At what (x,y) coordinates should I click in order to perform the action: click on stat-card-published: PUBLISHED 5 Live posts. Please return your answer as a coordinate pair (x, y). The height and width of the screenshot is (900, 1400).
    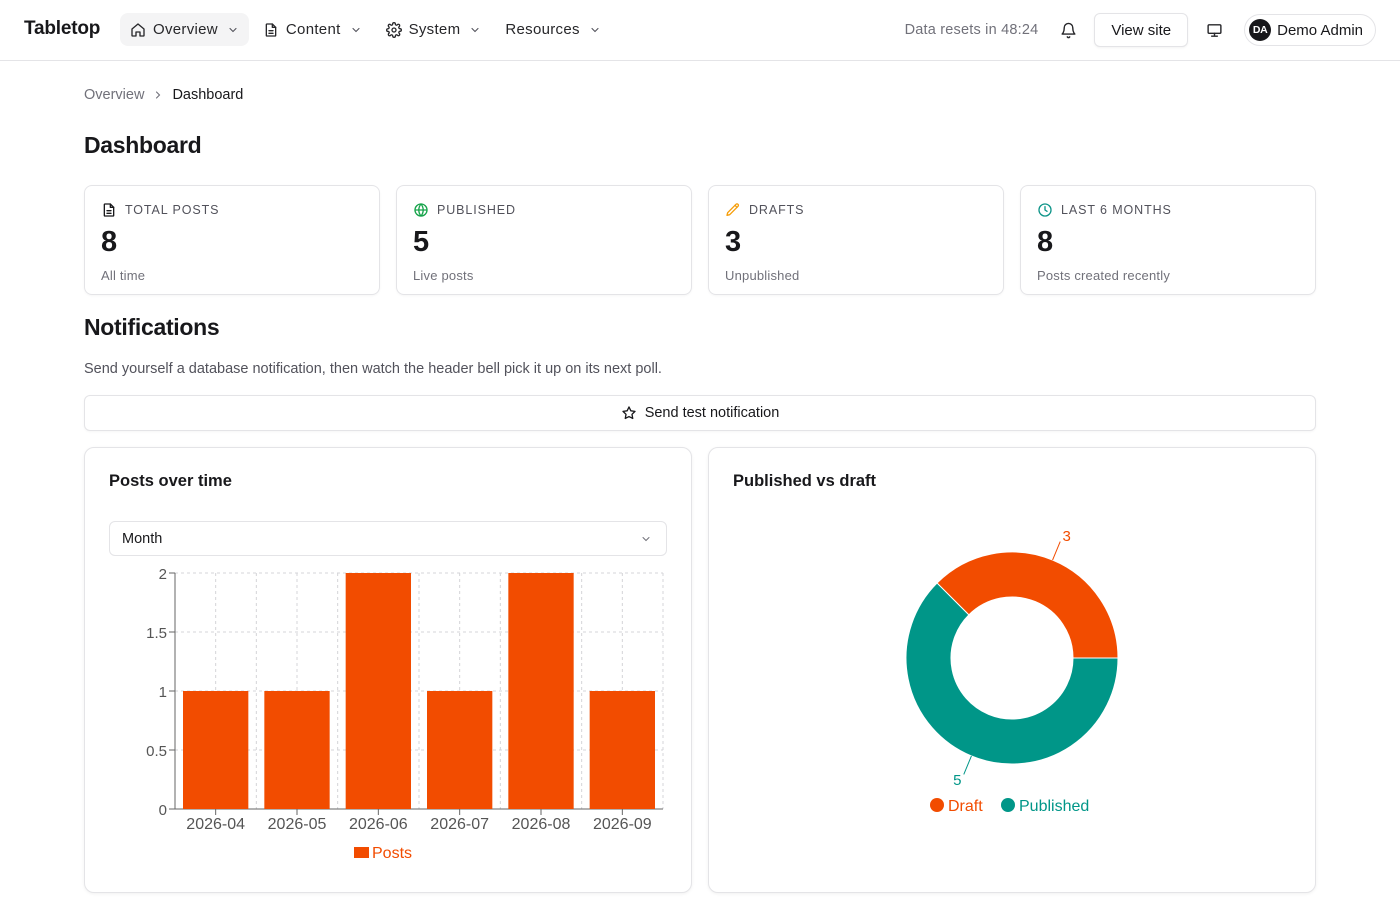
    Looking at the image, I should click on (544, 240).